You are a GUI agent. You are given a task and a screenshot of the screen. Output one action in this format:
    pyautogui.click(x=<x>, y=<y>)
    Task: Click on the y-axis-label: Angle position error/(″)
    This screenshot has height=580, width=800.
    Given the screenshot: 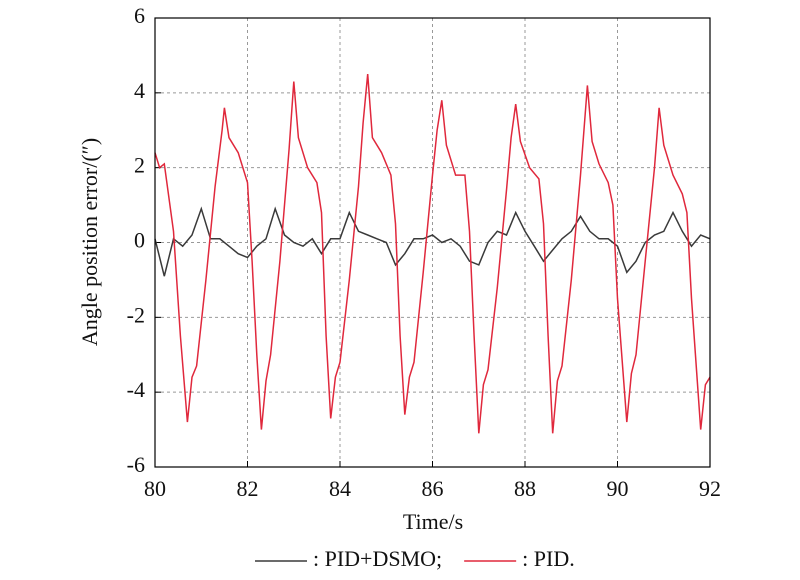 What is the action you would take?
    pyautogui.click(x=89, y=242)
    